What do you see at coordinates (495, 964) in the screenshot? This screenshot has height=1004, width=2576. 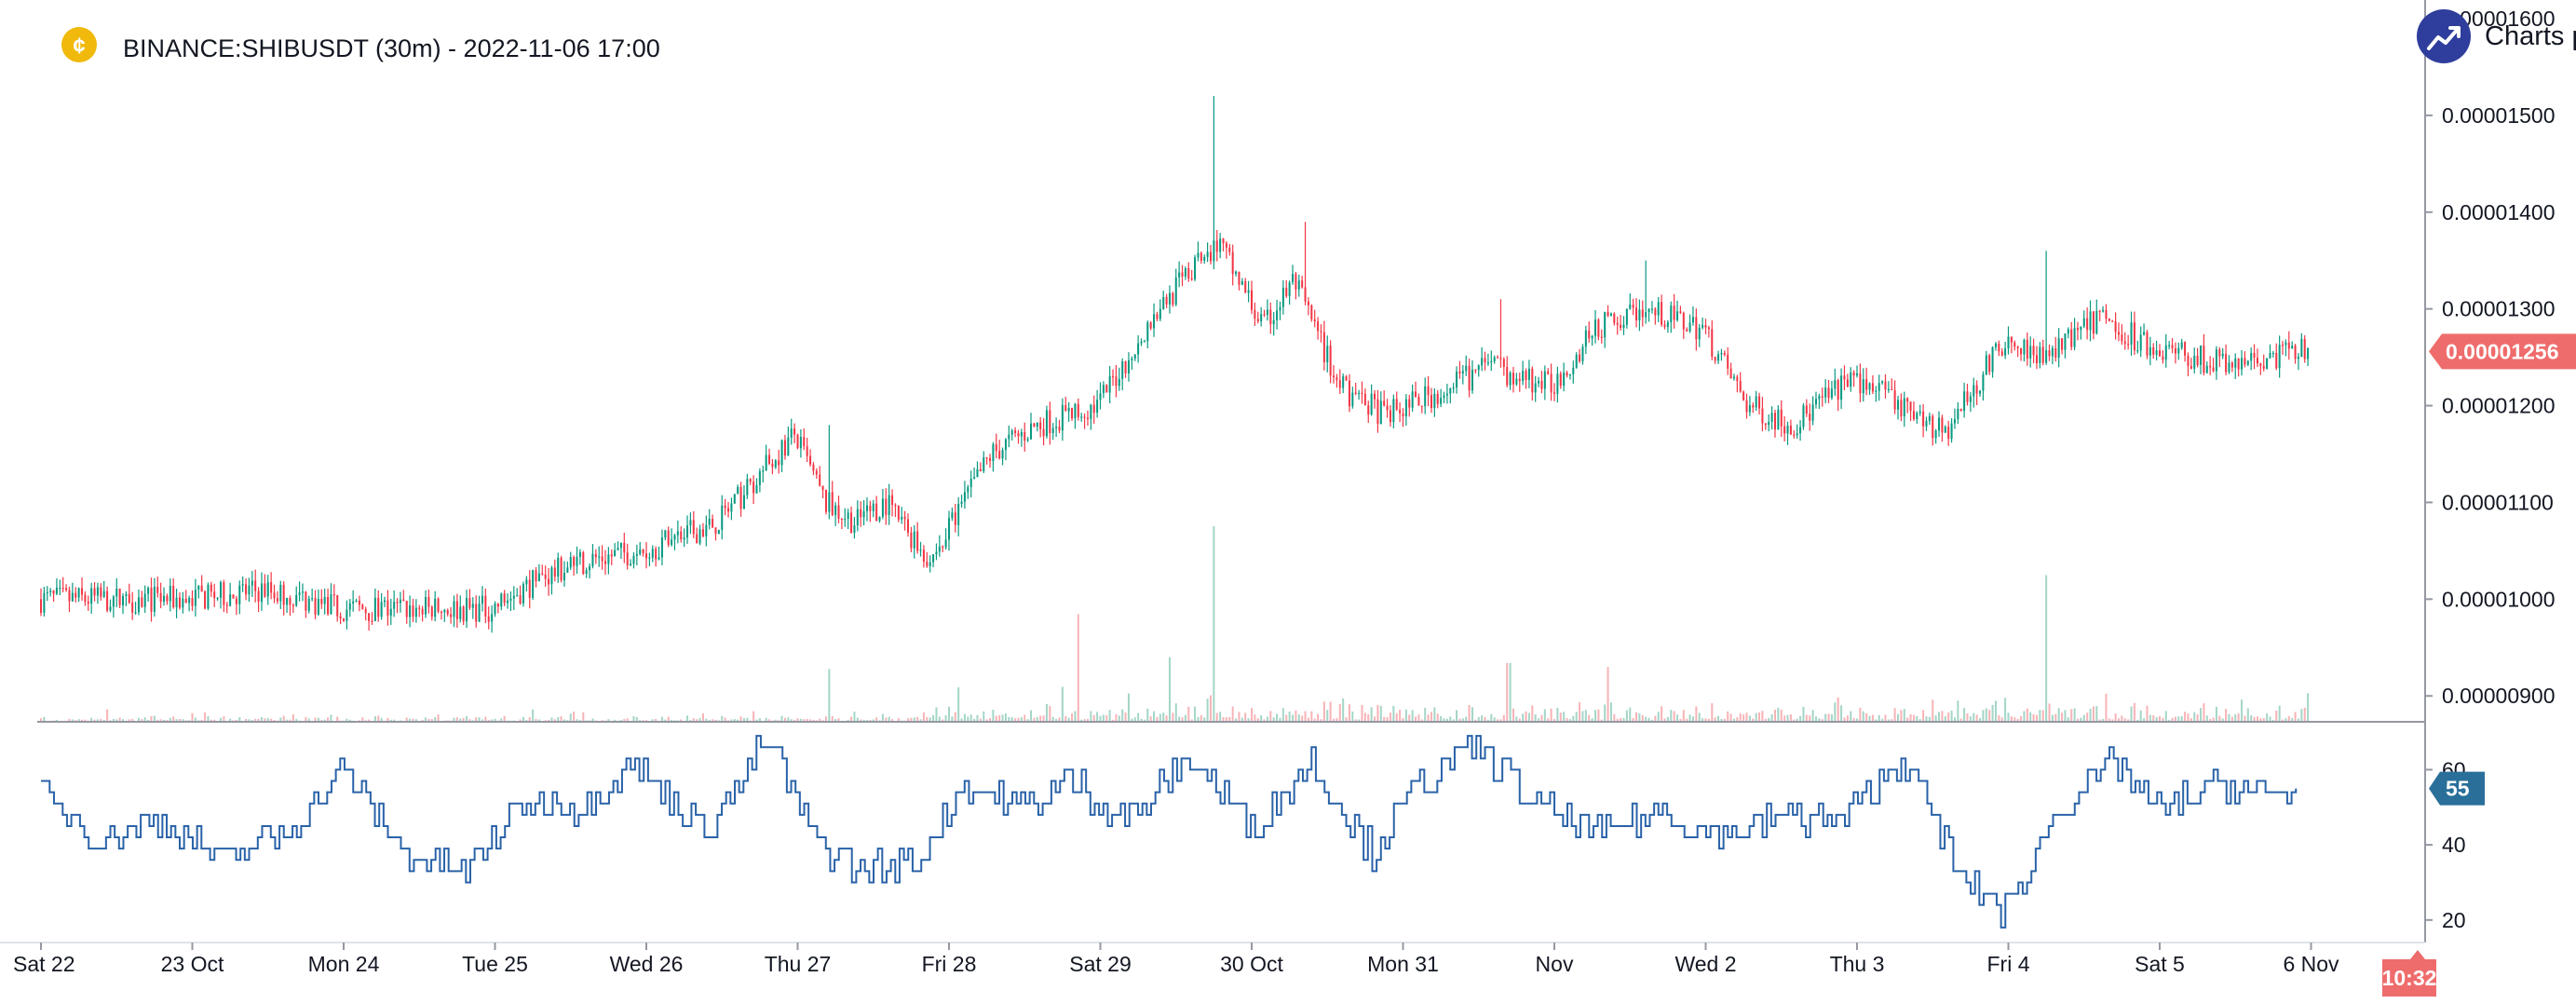 I see `time-tick-label: Tue 25` at bounding box center [495, 964].